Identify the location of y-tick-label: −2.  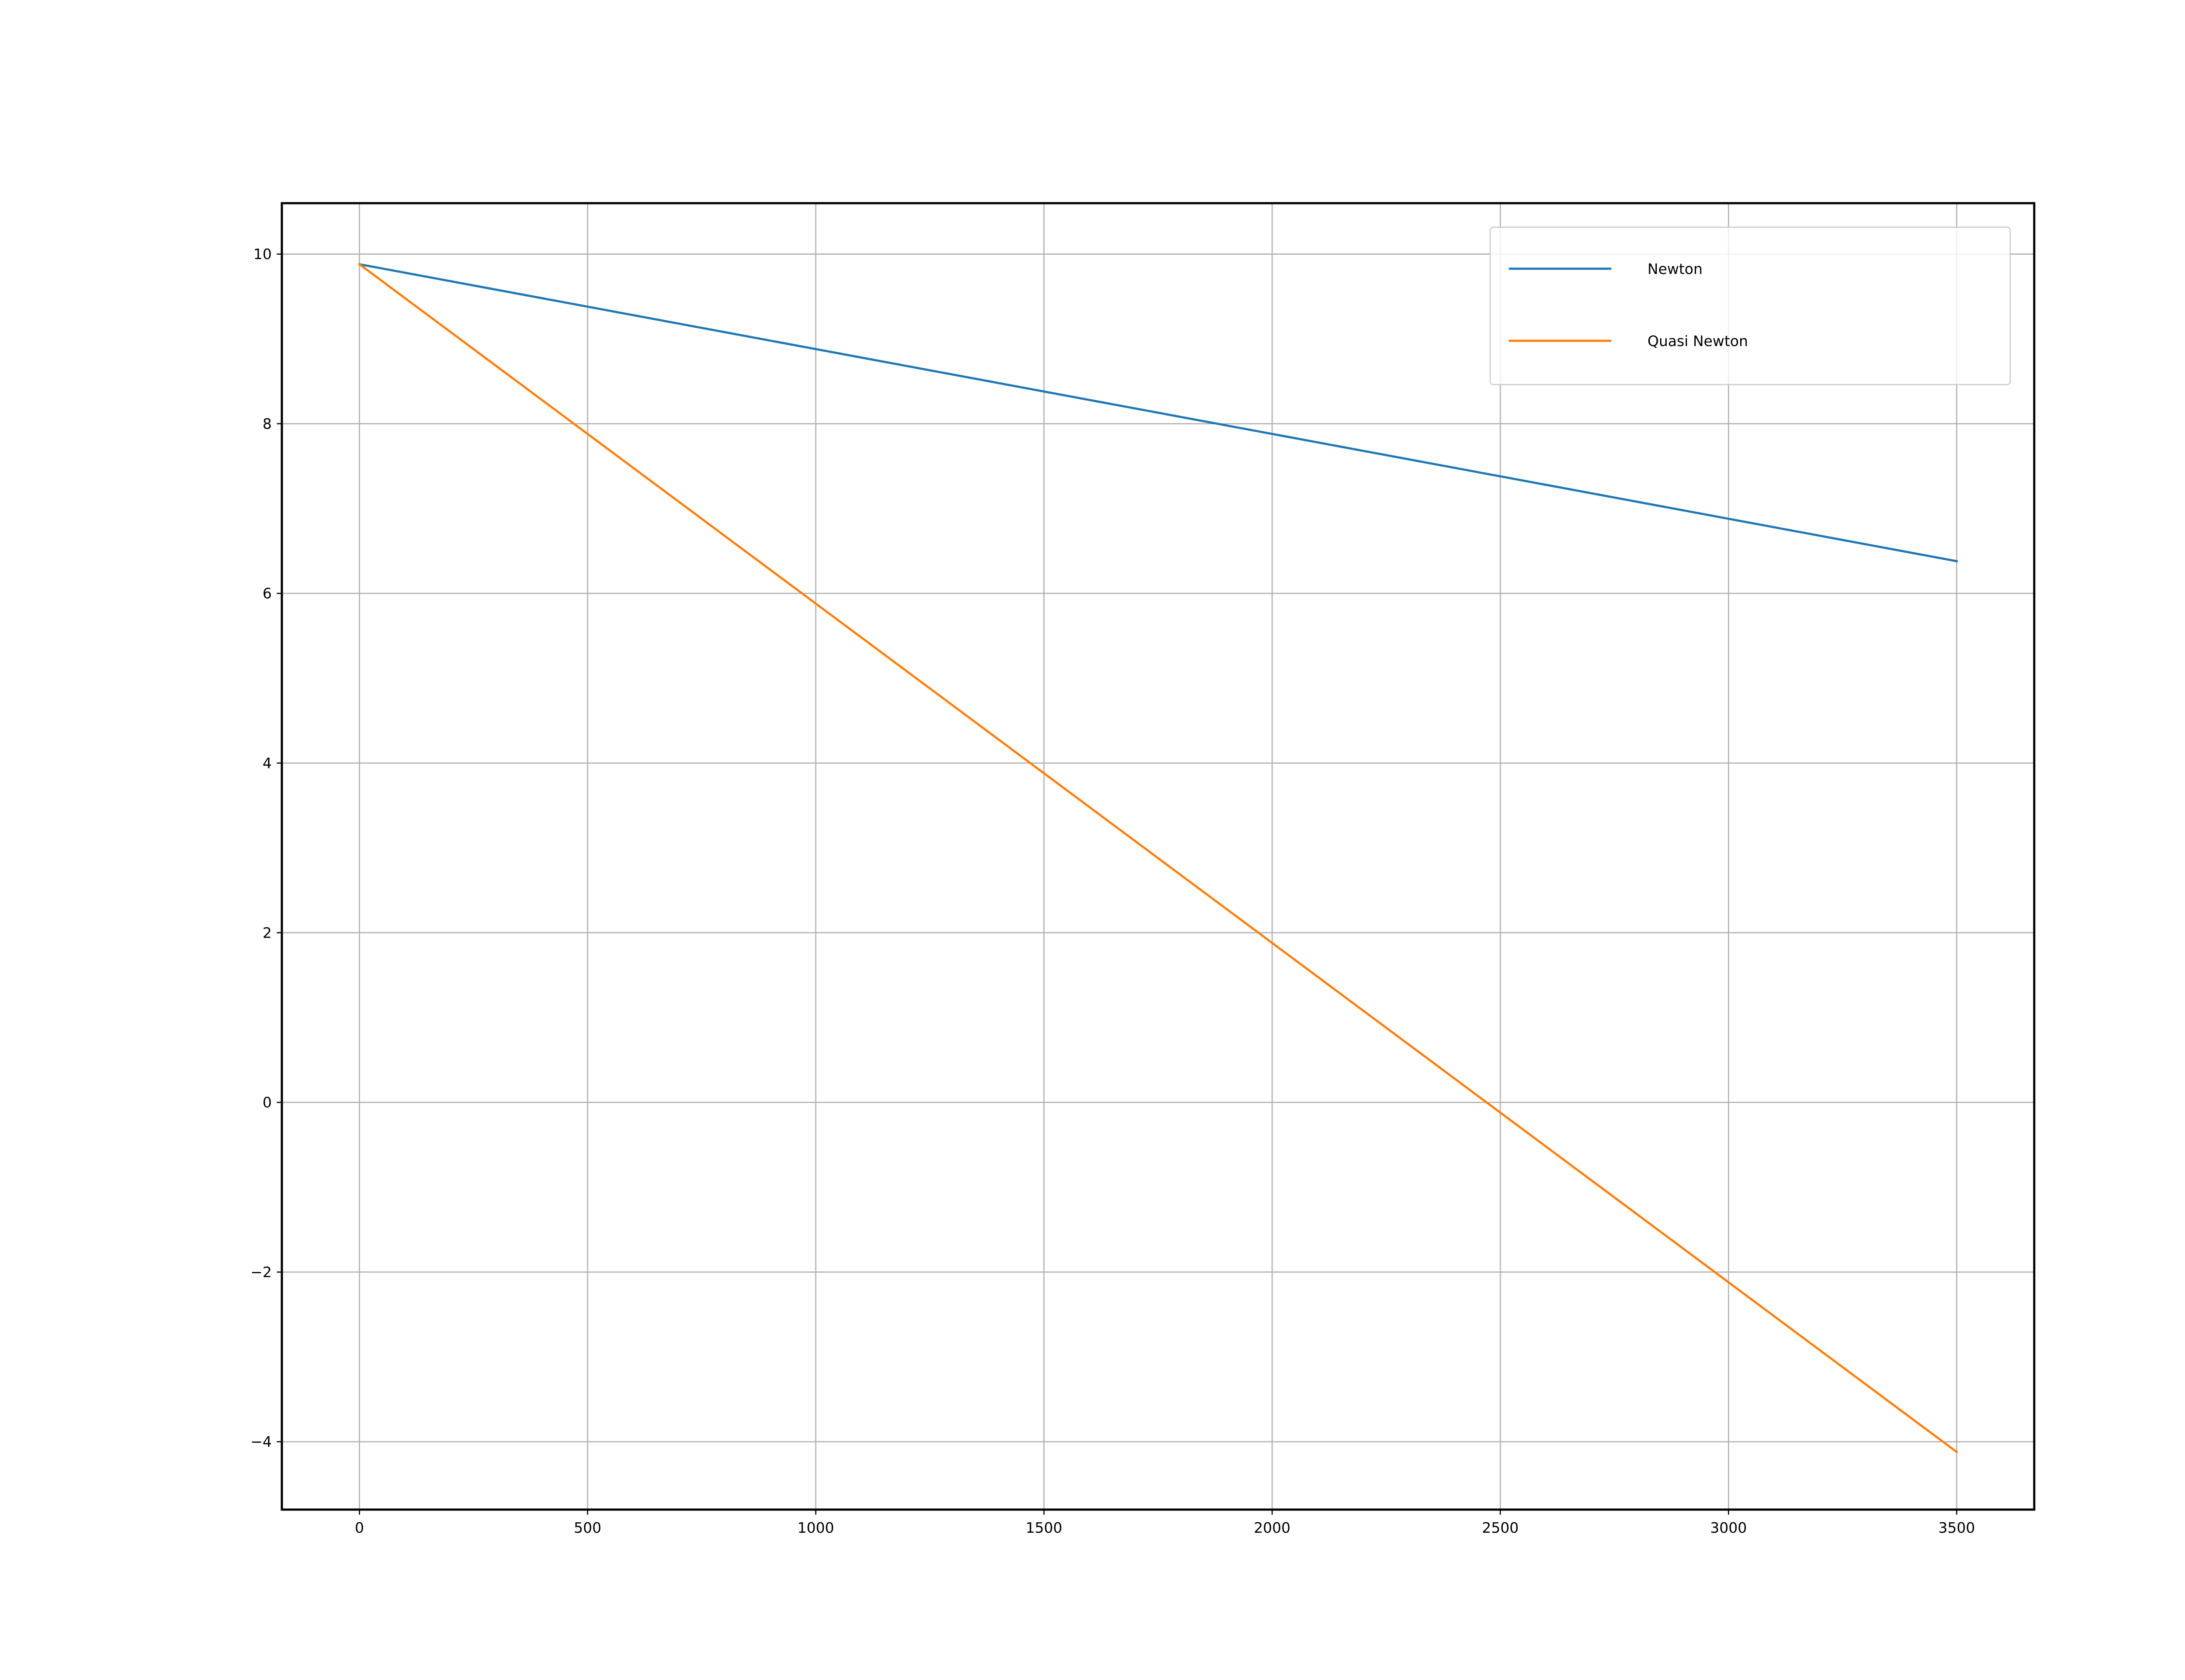
(261, 1273).